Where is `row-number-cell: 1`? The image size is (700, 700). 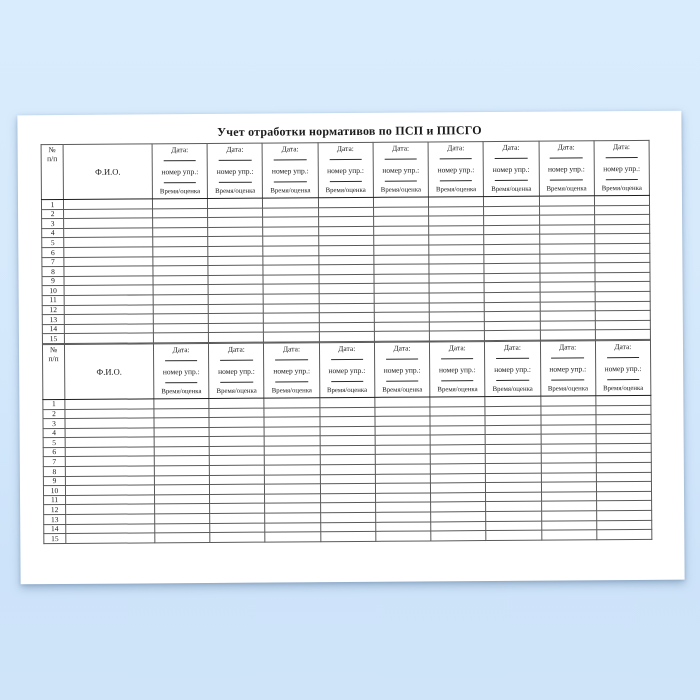
row-number-cell: 1 is located at coordinates (52, 204).